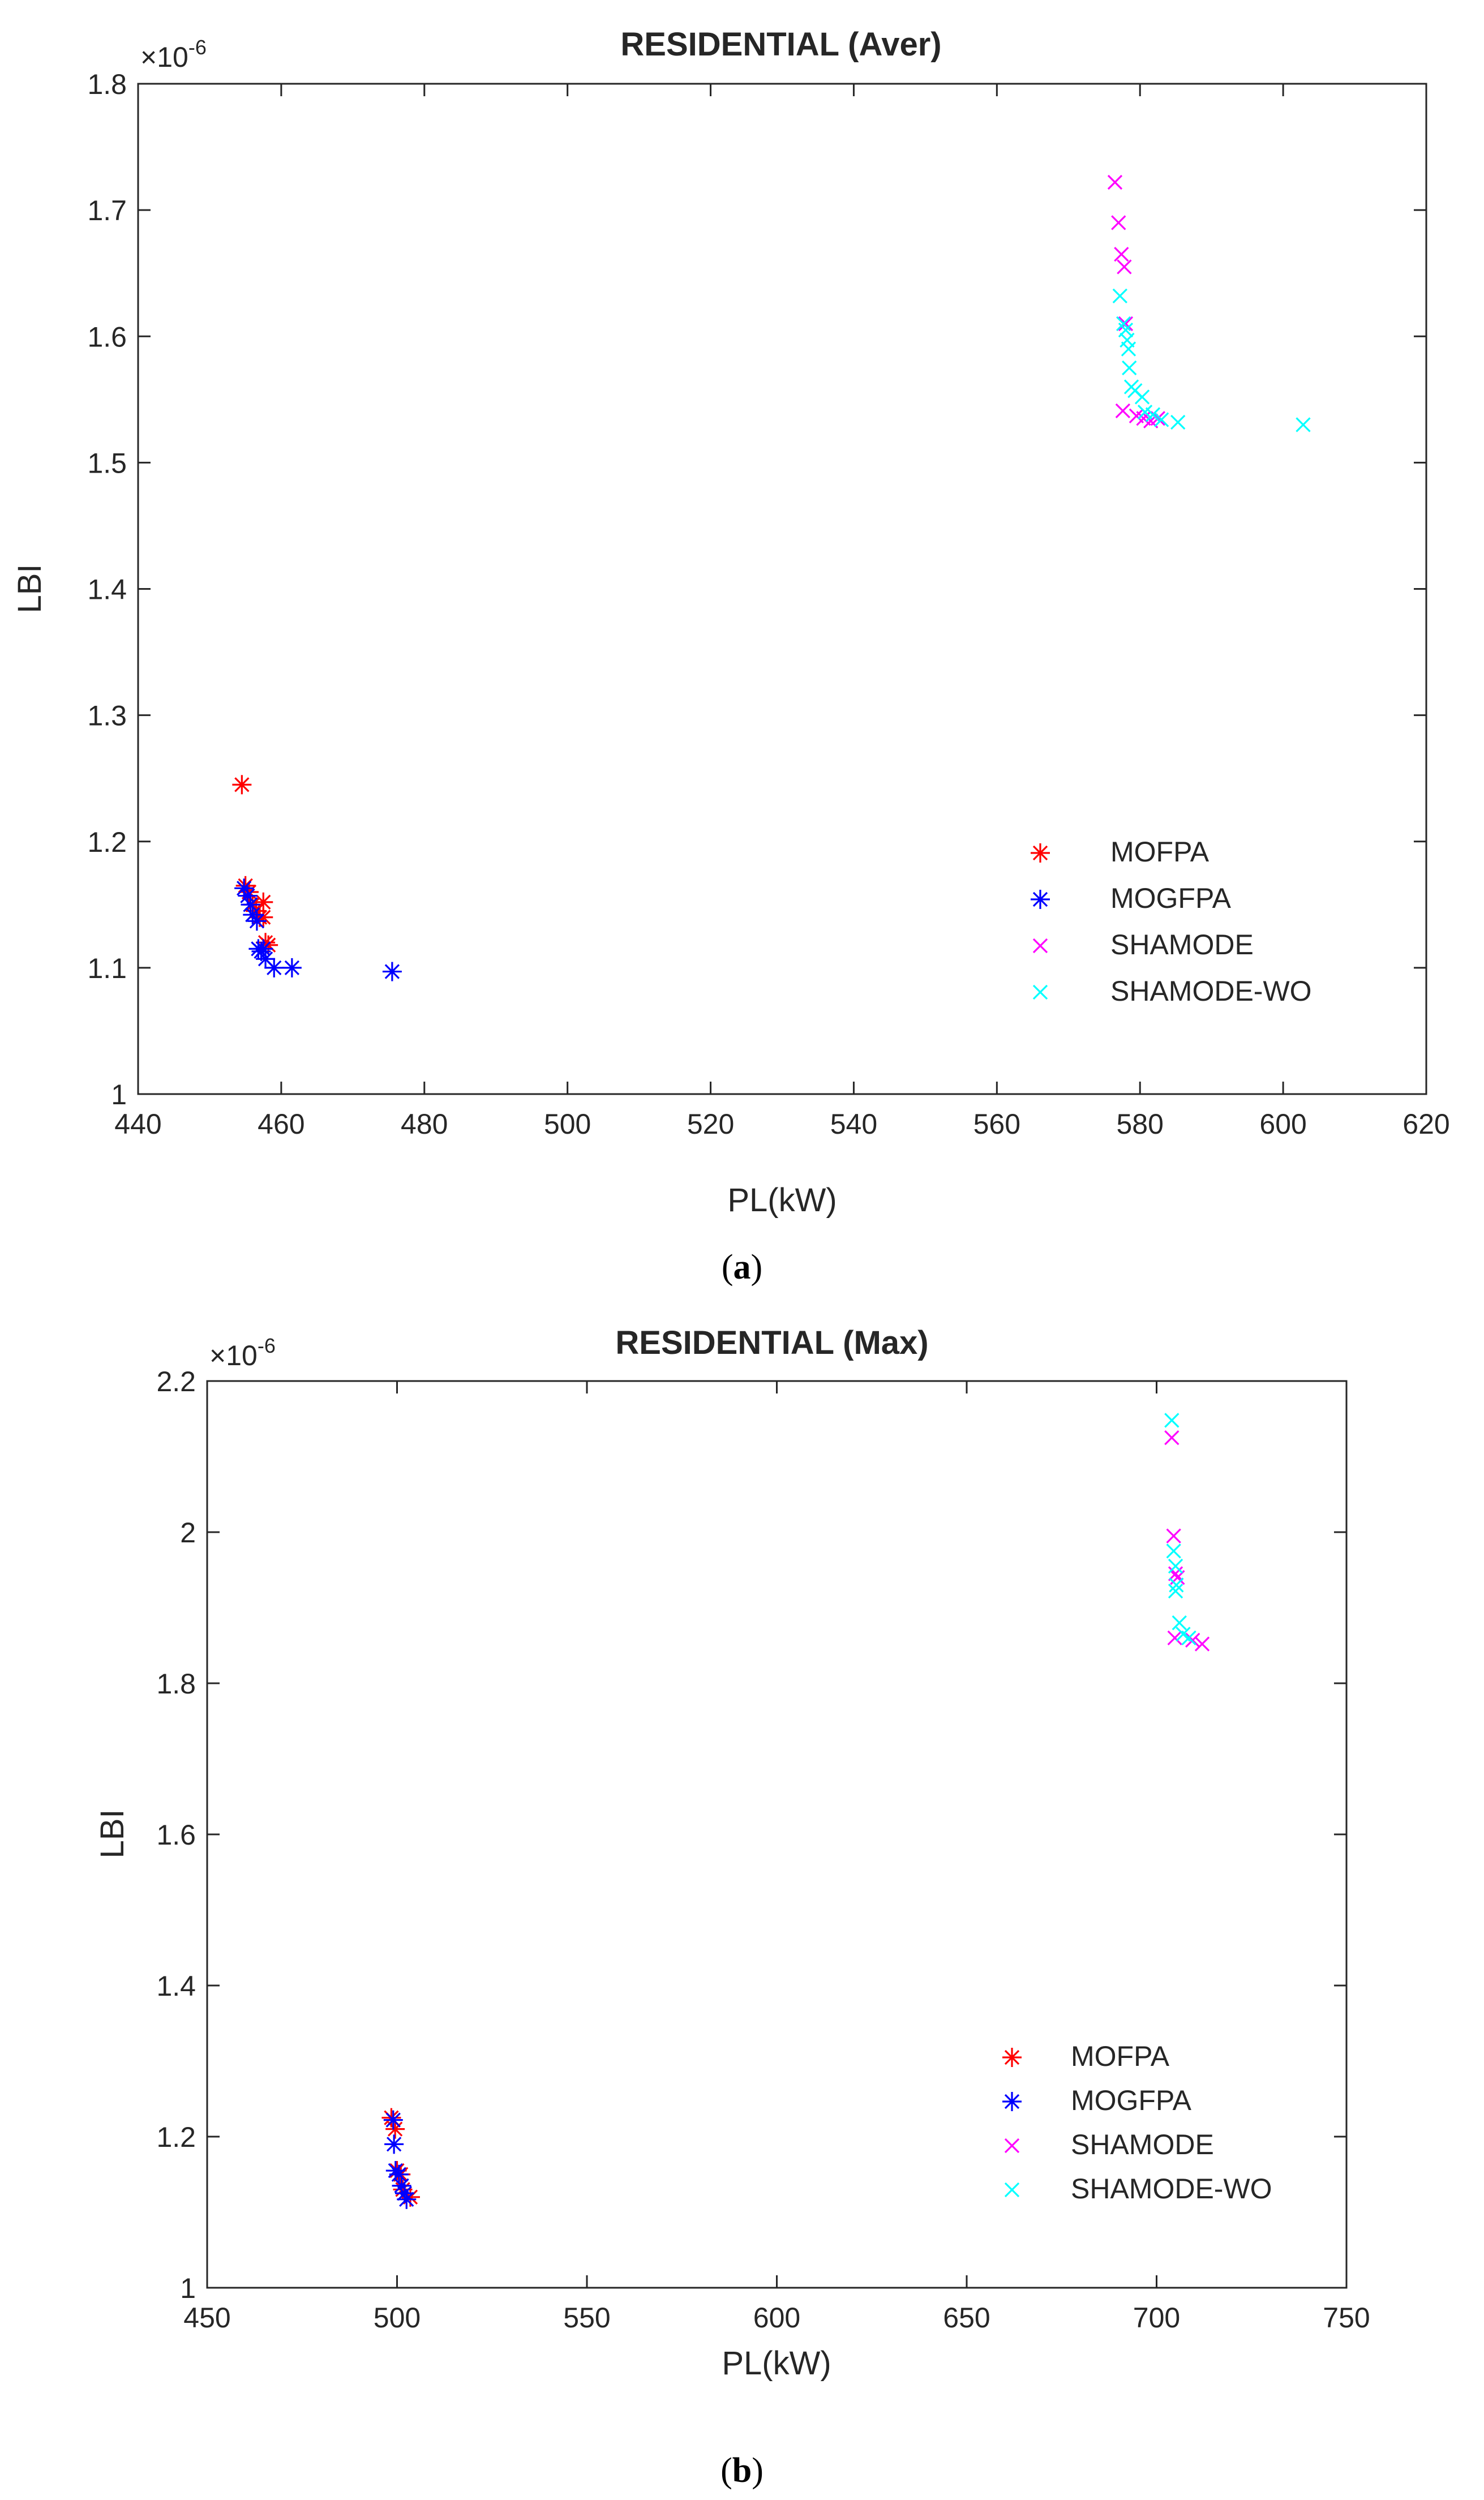  I want to click on x-tick-label: 620, so click(1425, 1124).